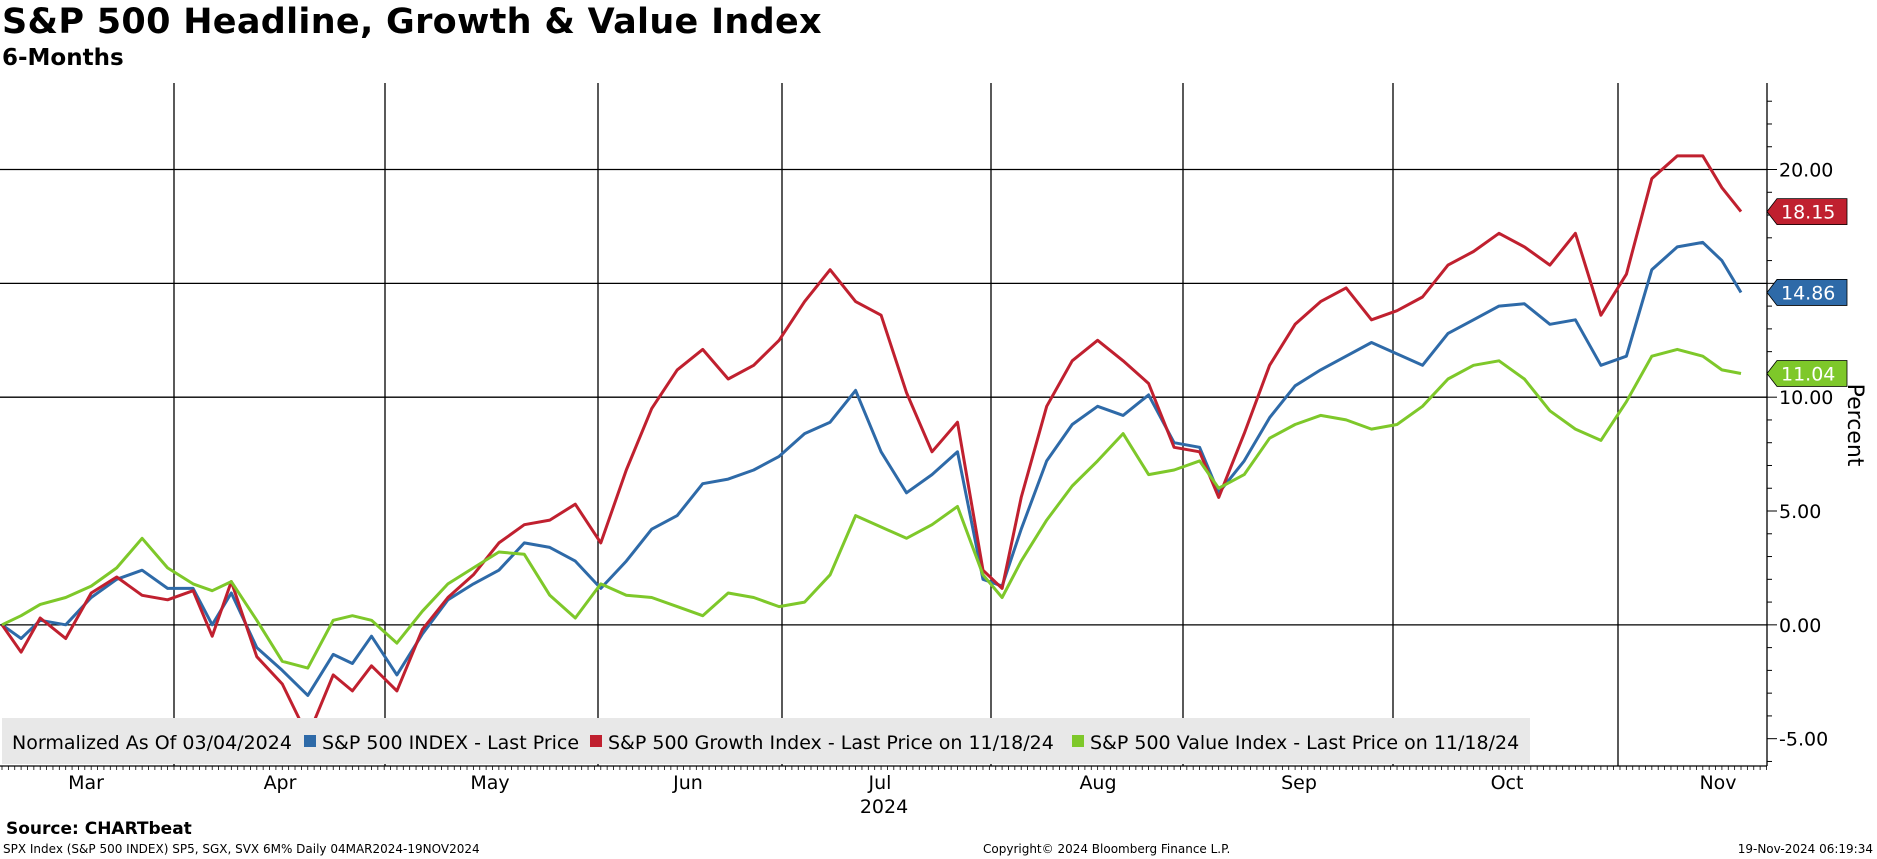 This screenshot has height=859, width=1877. I want to click on footer-copyright: Copyright© 2024 Bloomberg Finance L.P., so click(1107, 849).